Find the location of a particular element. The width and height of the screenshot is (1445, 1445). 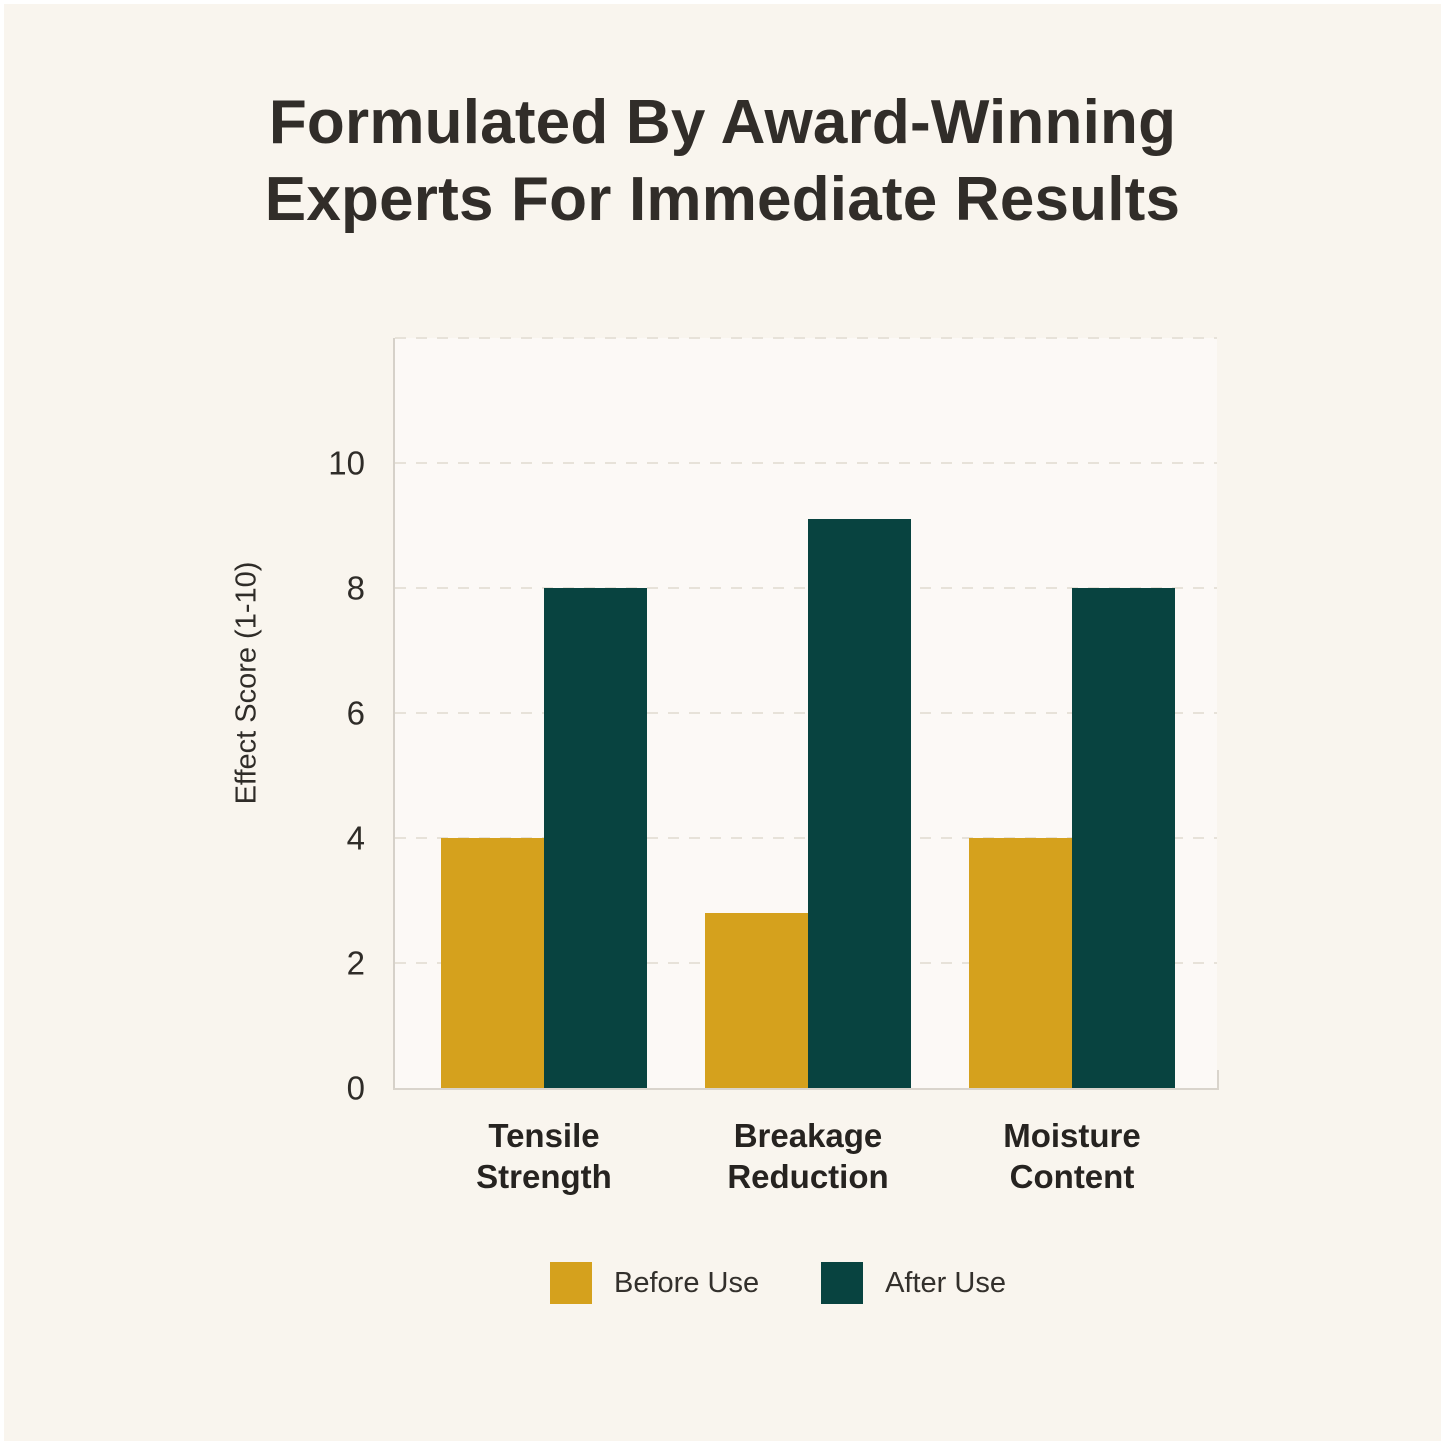

bar-after-use-breakage-reduction is located at coordinates (859, 803).